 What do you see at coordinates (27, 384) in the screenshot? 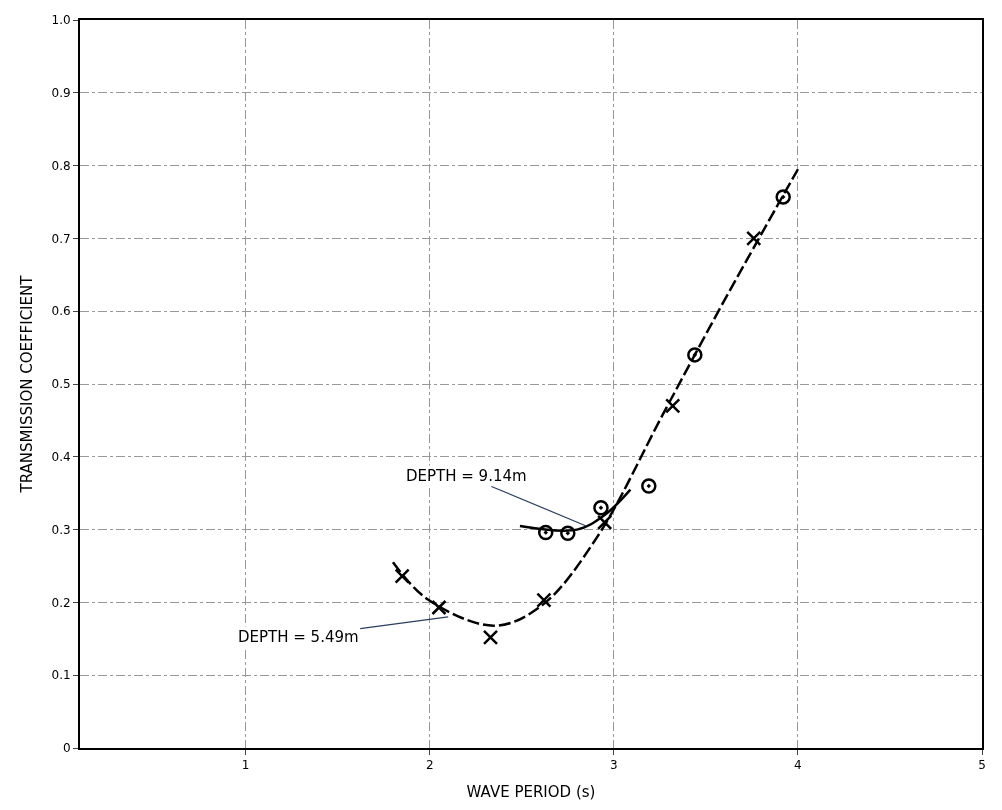
I see `y-axis-title: TRANSMISSION COEFFICIENT` at bounding box center [27, 384].